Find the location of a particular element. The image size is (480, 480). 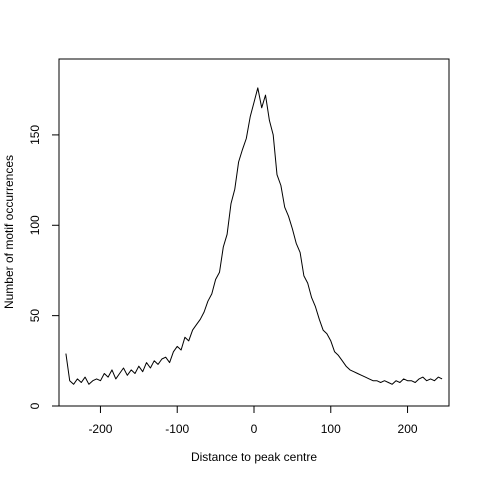

x-axis: -200 -100 0 100 200 is located at coordinates (253, 420).